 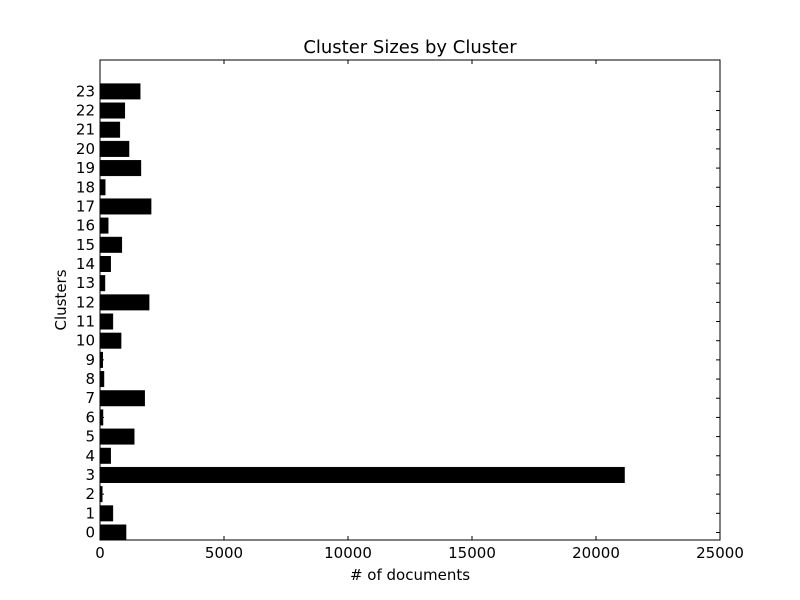 What do you see at coordinates (85, 149) in the screenshot?
I see `y-tick-label-20: 20` at bounding box center [85, 149].